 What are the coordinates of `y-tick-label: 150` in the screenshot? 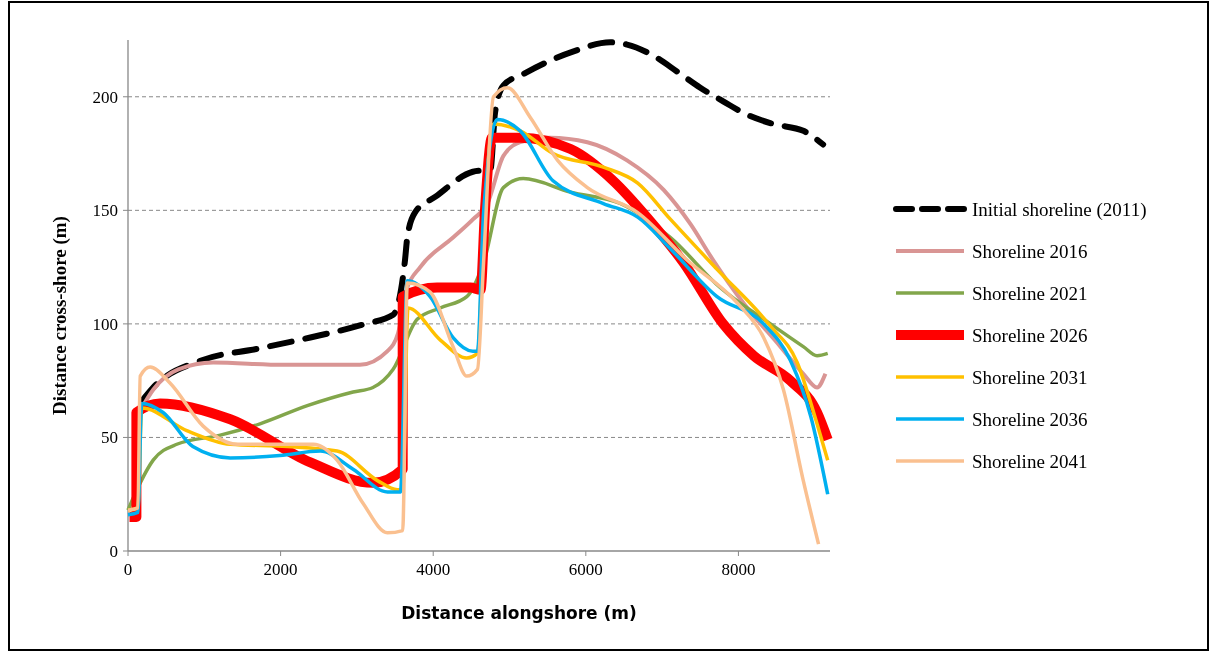 It's located at (105, 211).